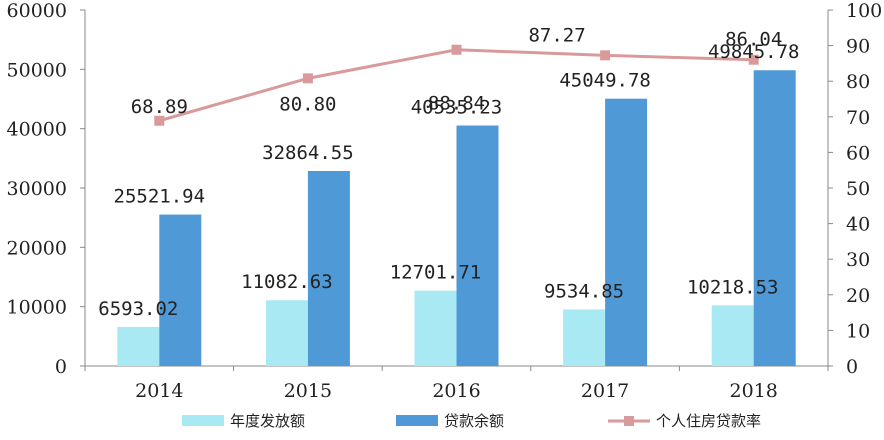  Describe the element at coordinates (556, 35) in the screenshot. I see `rate-data-label: 87.27` at that location.